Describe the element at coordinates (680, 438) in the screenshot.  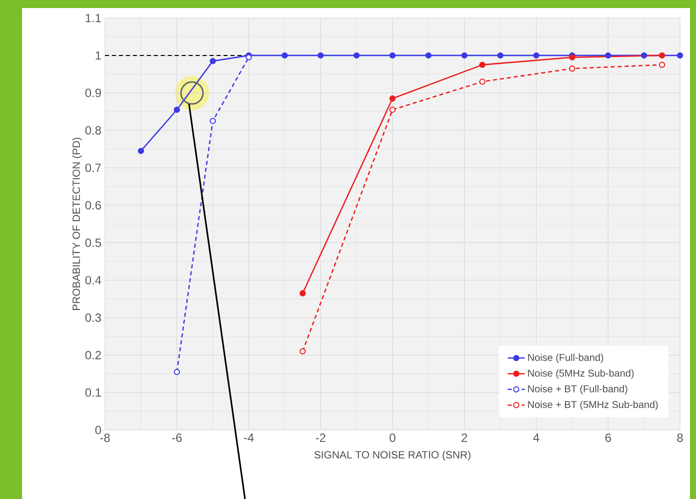
I see `x-tick-label: 8` at that location.